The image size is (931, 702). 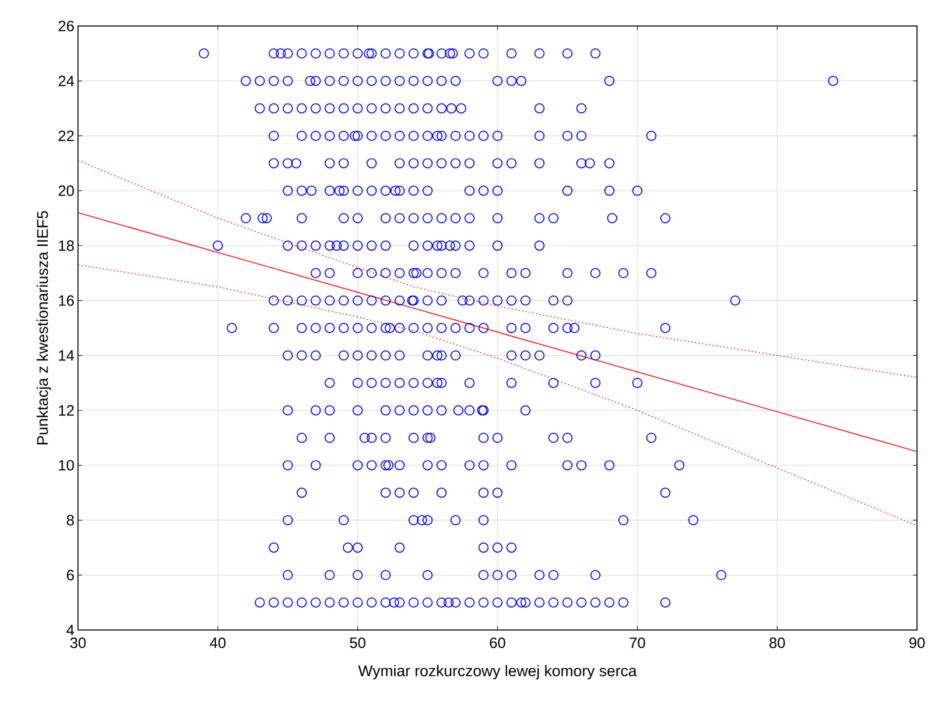 I want to click on x-tick-label: 30, so click(x=78, y=643).